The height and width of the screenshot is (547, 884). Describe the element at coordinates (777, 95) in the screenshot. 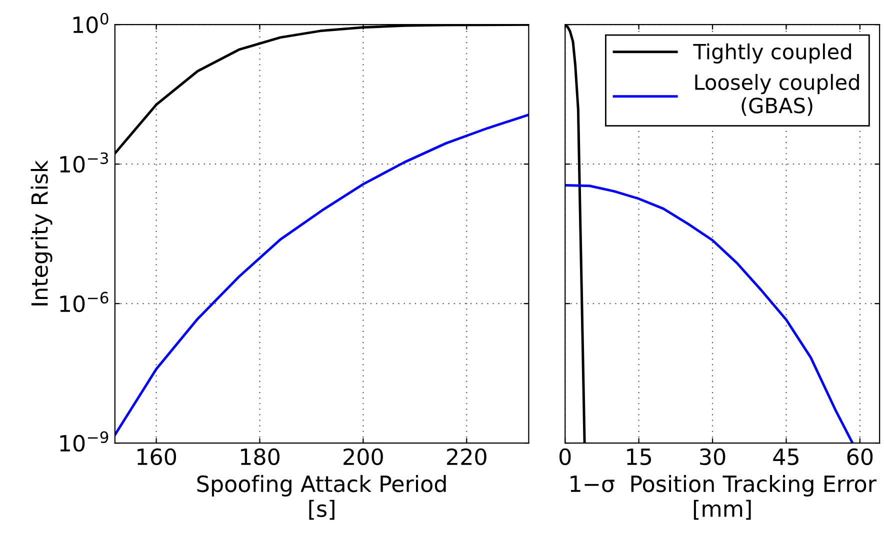

I see `legend-label: Loosely coupled (GBAS)` at that location.